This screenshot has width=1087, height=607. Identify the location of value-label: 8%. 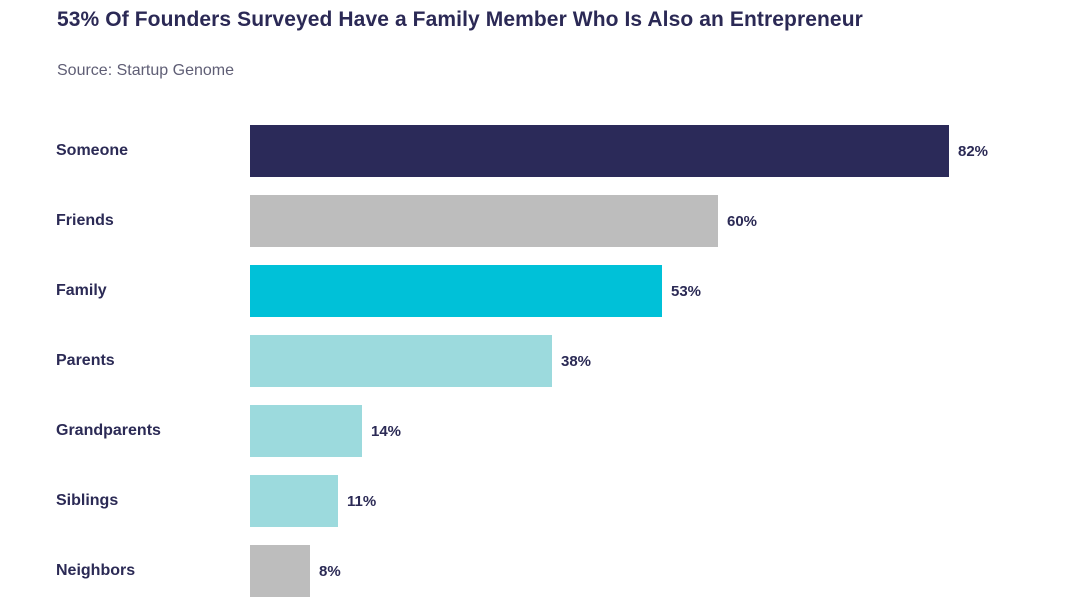
(330, 571).